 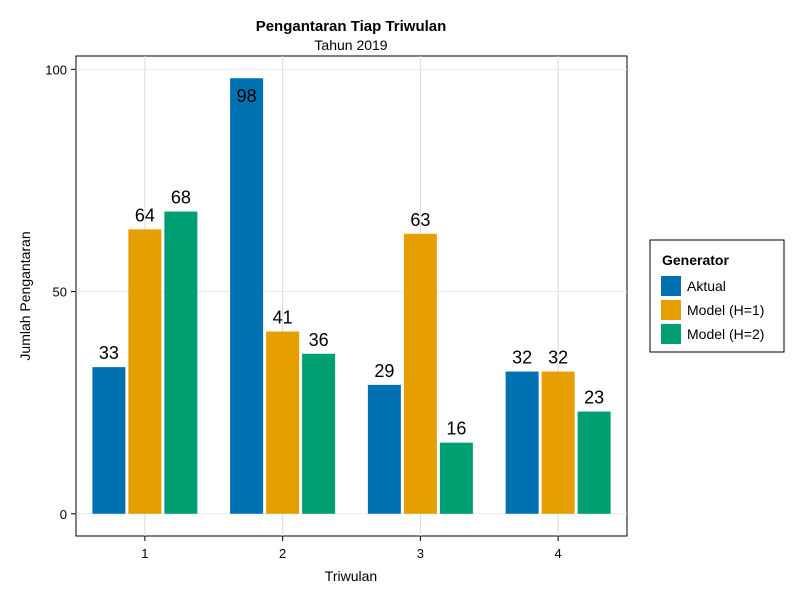 I want to click on y-tick-label: 0, so click(x=63, y=514).